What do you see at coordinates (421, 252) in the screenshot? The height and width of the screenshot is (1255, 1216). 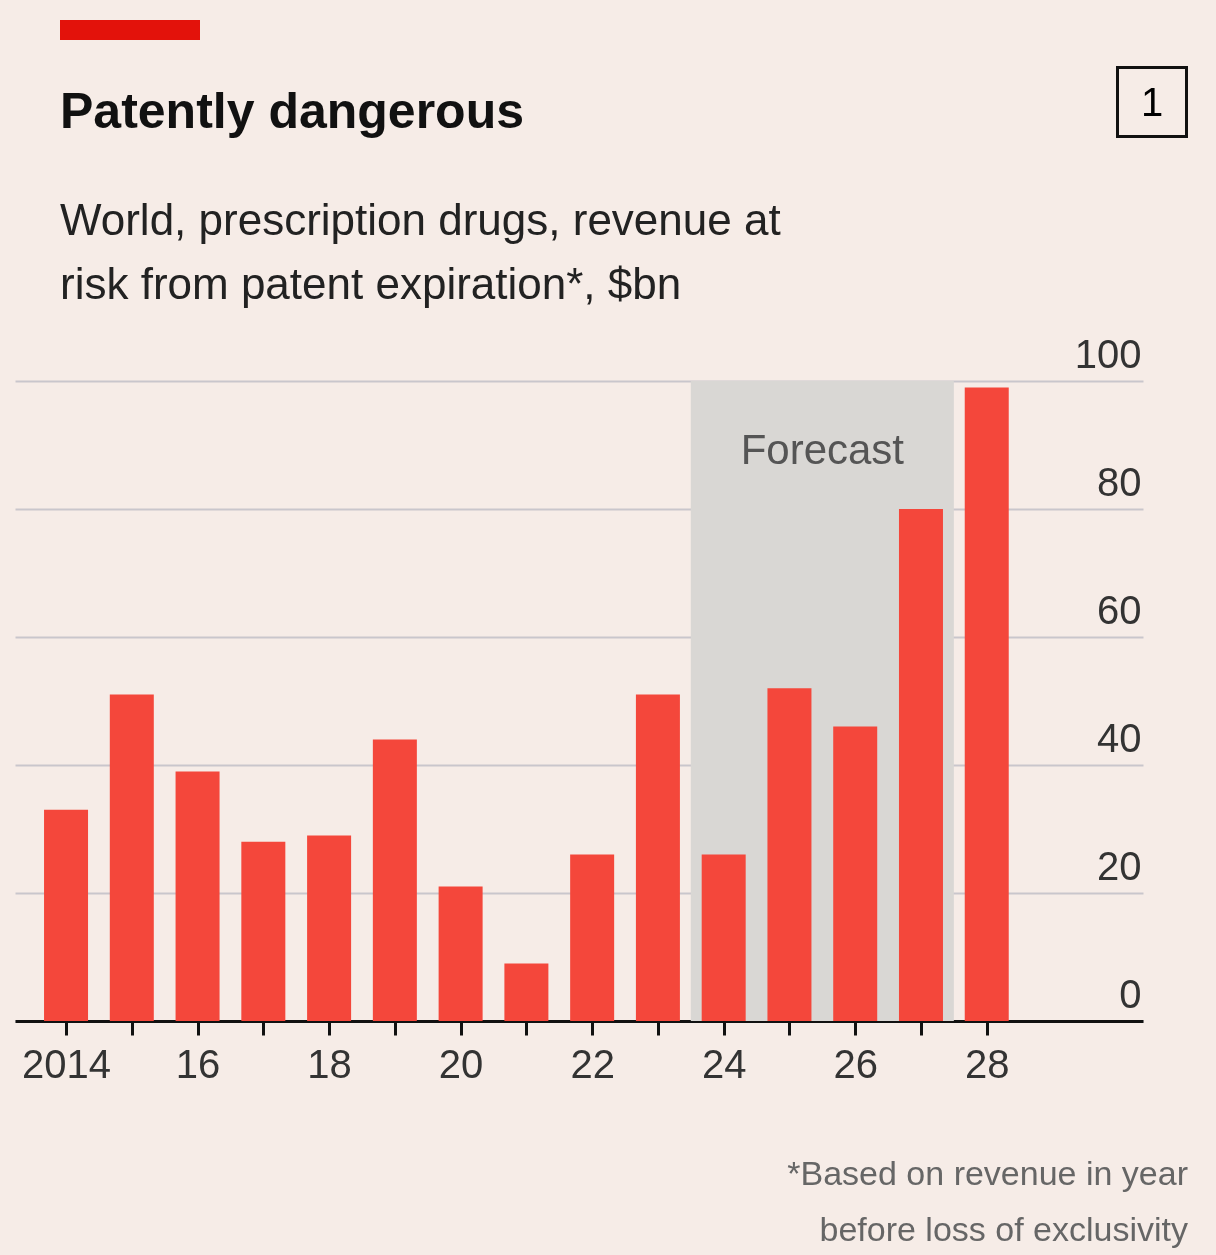 I see `chart-subtitle: World, prescription drugs, revenue at risk from patent expiration*, $bn` at bounding box center [421, 252].